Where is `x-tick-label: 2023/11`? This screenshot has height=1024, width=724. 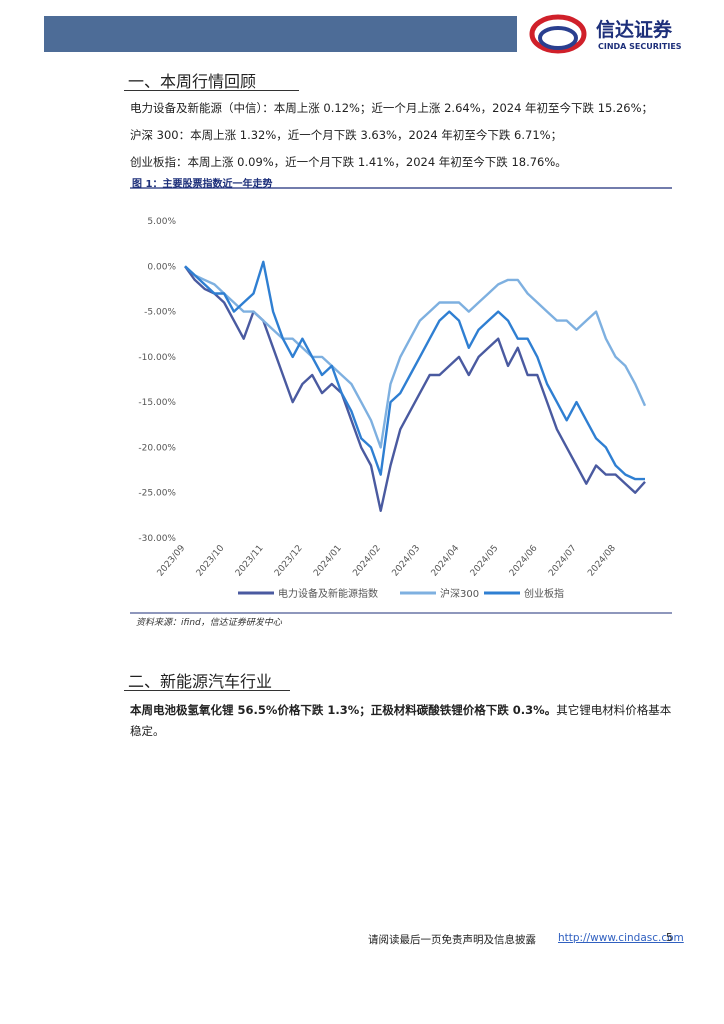 x-tick-label: 2023/11 is located at coordinates (250, 561).